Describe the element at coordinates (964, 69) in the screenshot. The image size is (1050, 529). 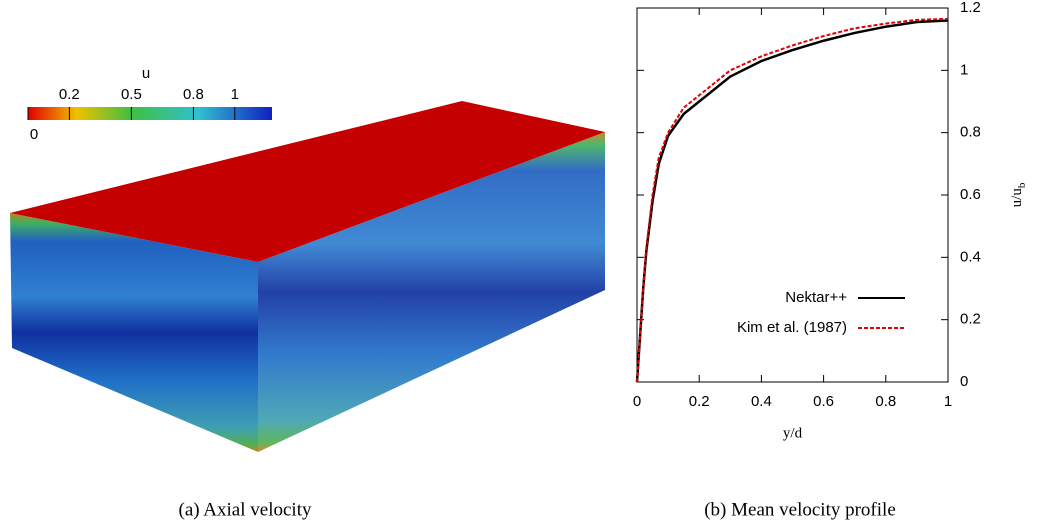
I see `y-tick-label: 1` at that location.